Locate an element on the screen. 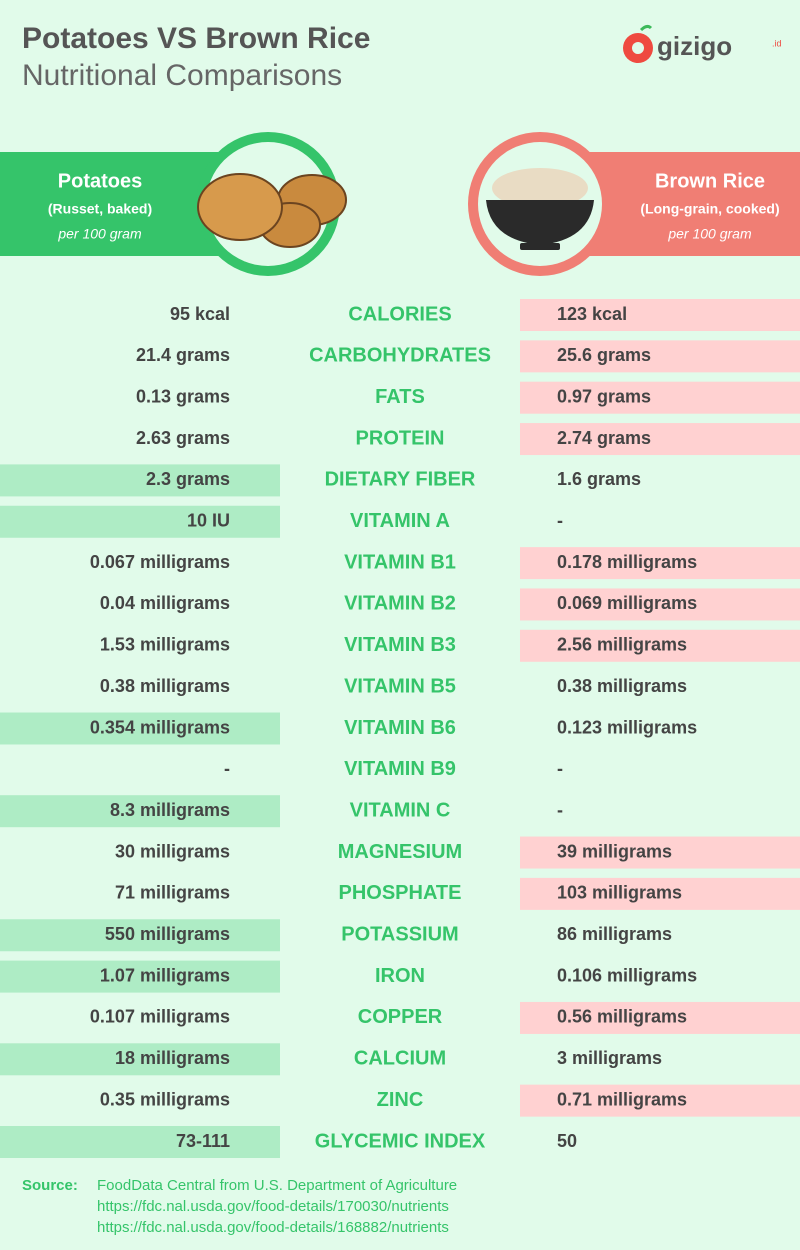  nutrient-name: CALORIES is located at coordinates (399, 314).